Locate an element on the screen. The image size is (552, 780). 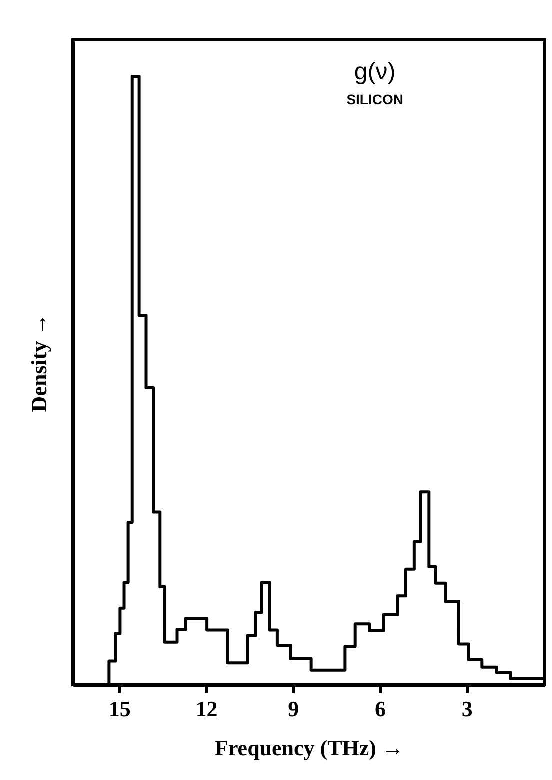
x-axis-title: Frequency (THz) → is located at coordinates (309, 748).